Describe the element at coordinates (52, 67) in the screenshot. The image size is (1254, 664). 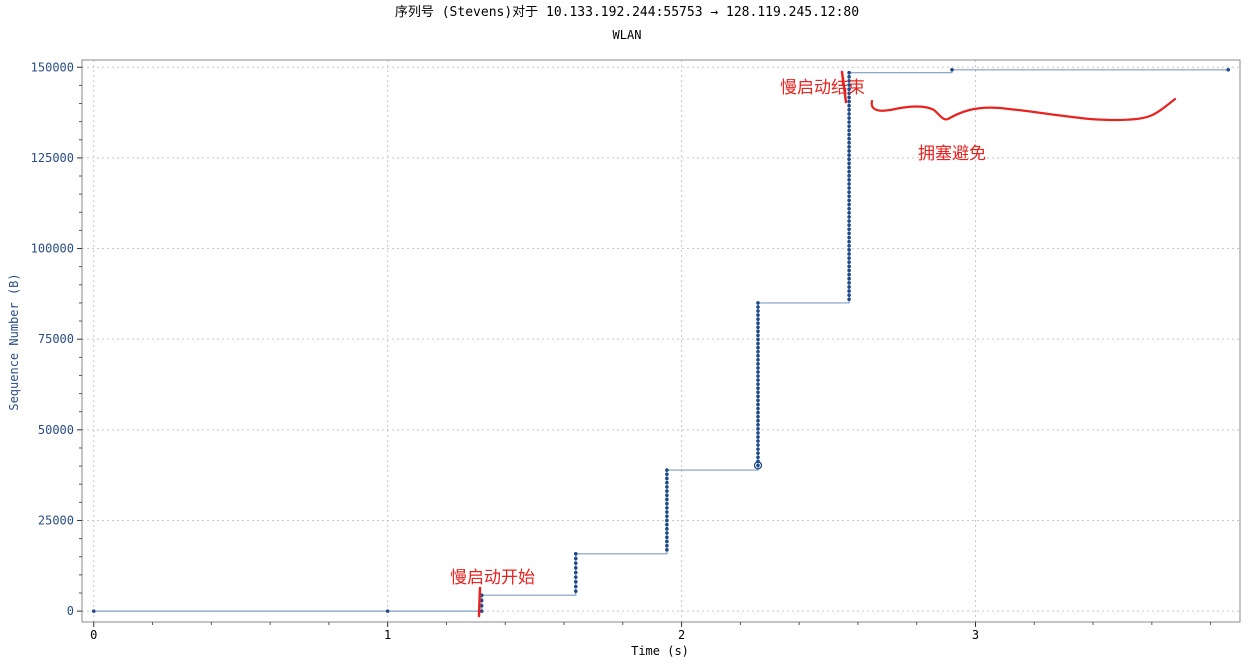
I see `y-tick-label: 150000` at that location.